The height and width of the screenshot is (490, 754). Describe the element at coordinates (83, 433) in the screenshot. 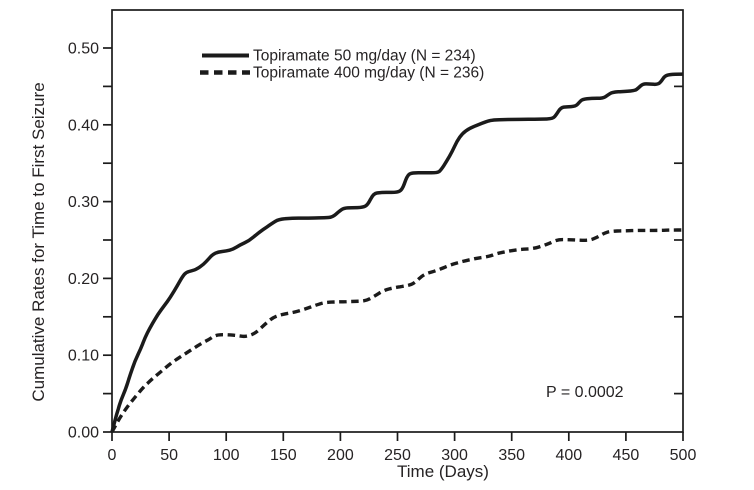

I see `y-tick-label: 0.00` at that location.